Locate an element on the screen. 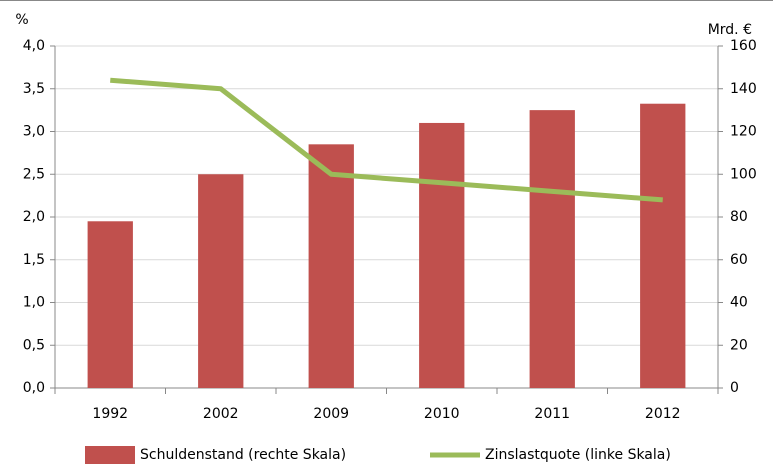 Image resolution: width=773 pixels, height=465 pixels. legend-label: Zinslastquote (linke Skala) is located at coordinates (578, 455).